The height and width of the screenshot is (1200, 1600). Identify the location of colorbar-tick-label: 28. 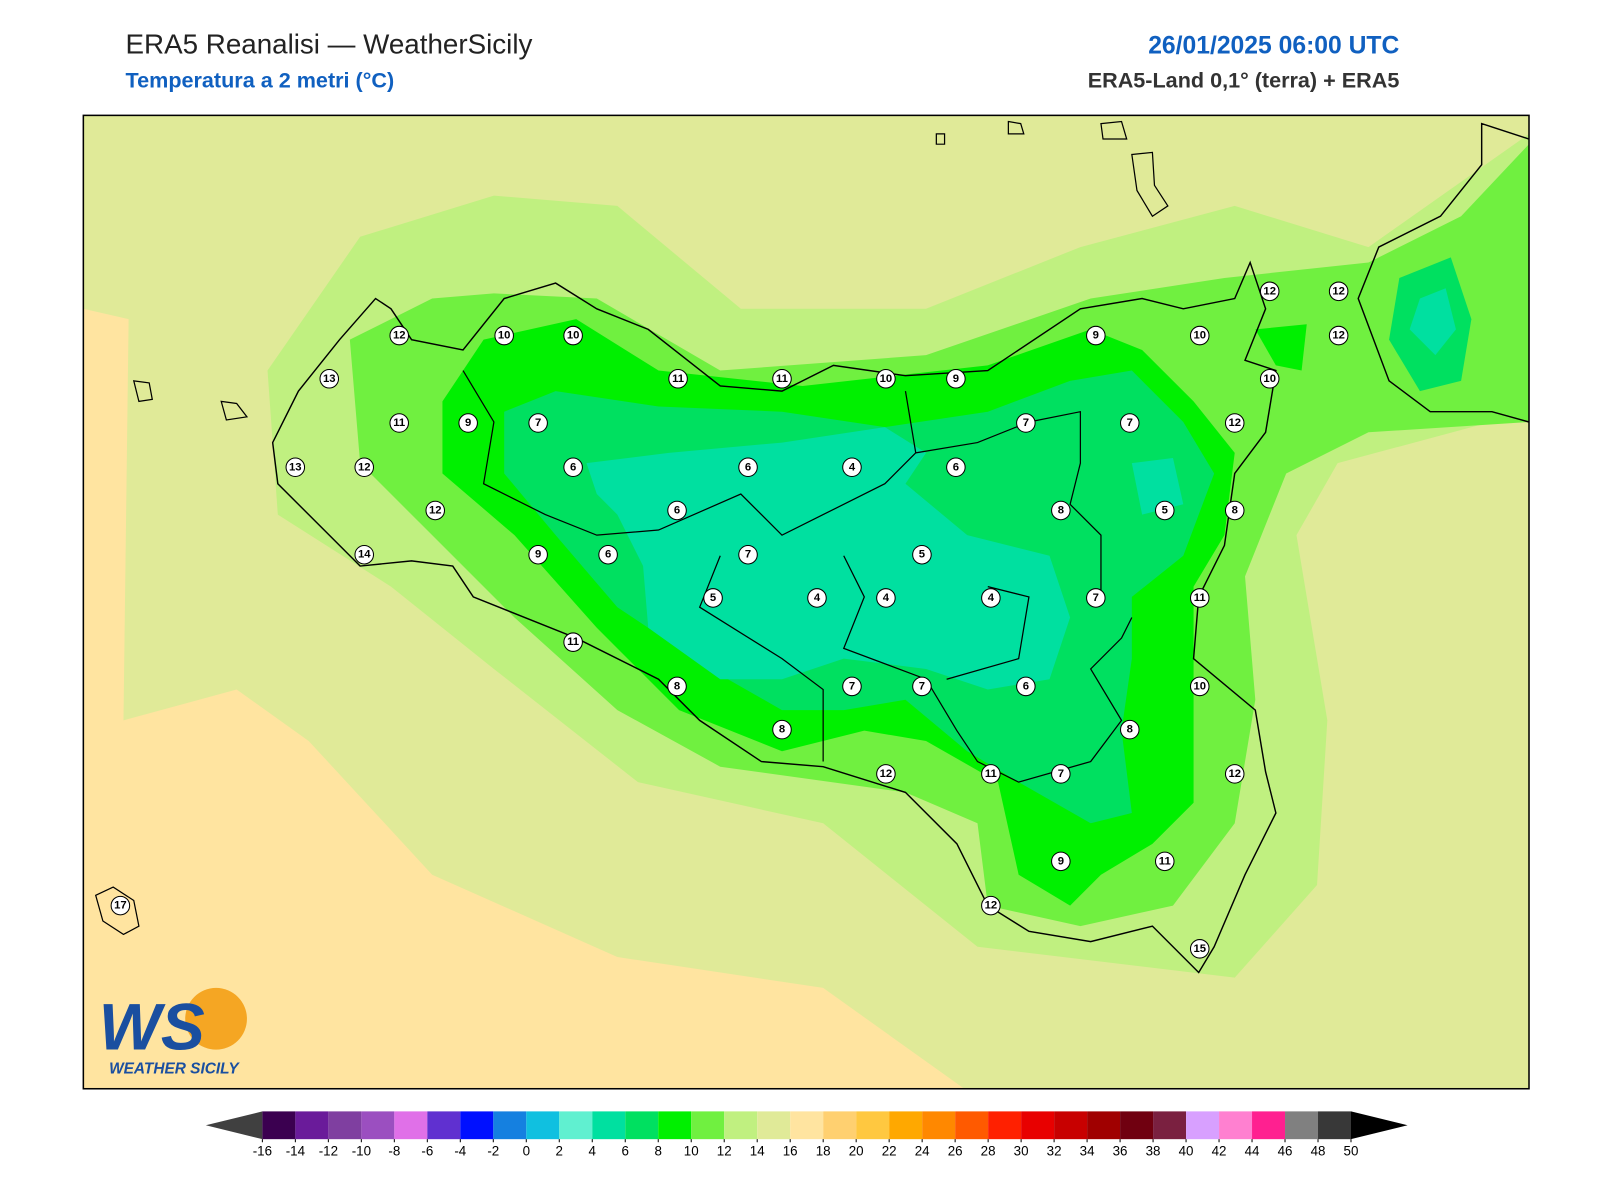
(988, 1151).